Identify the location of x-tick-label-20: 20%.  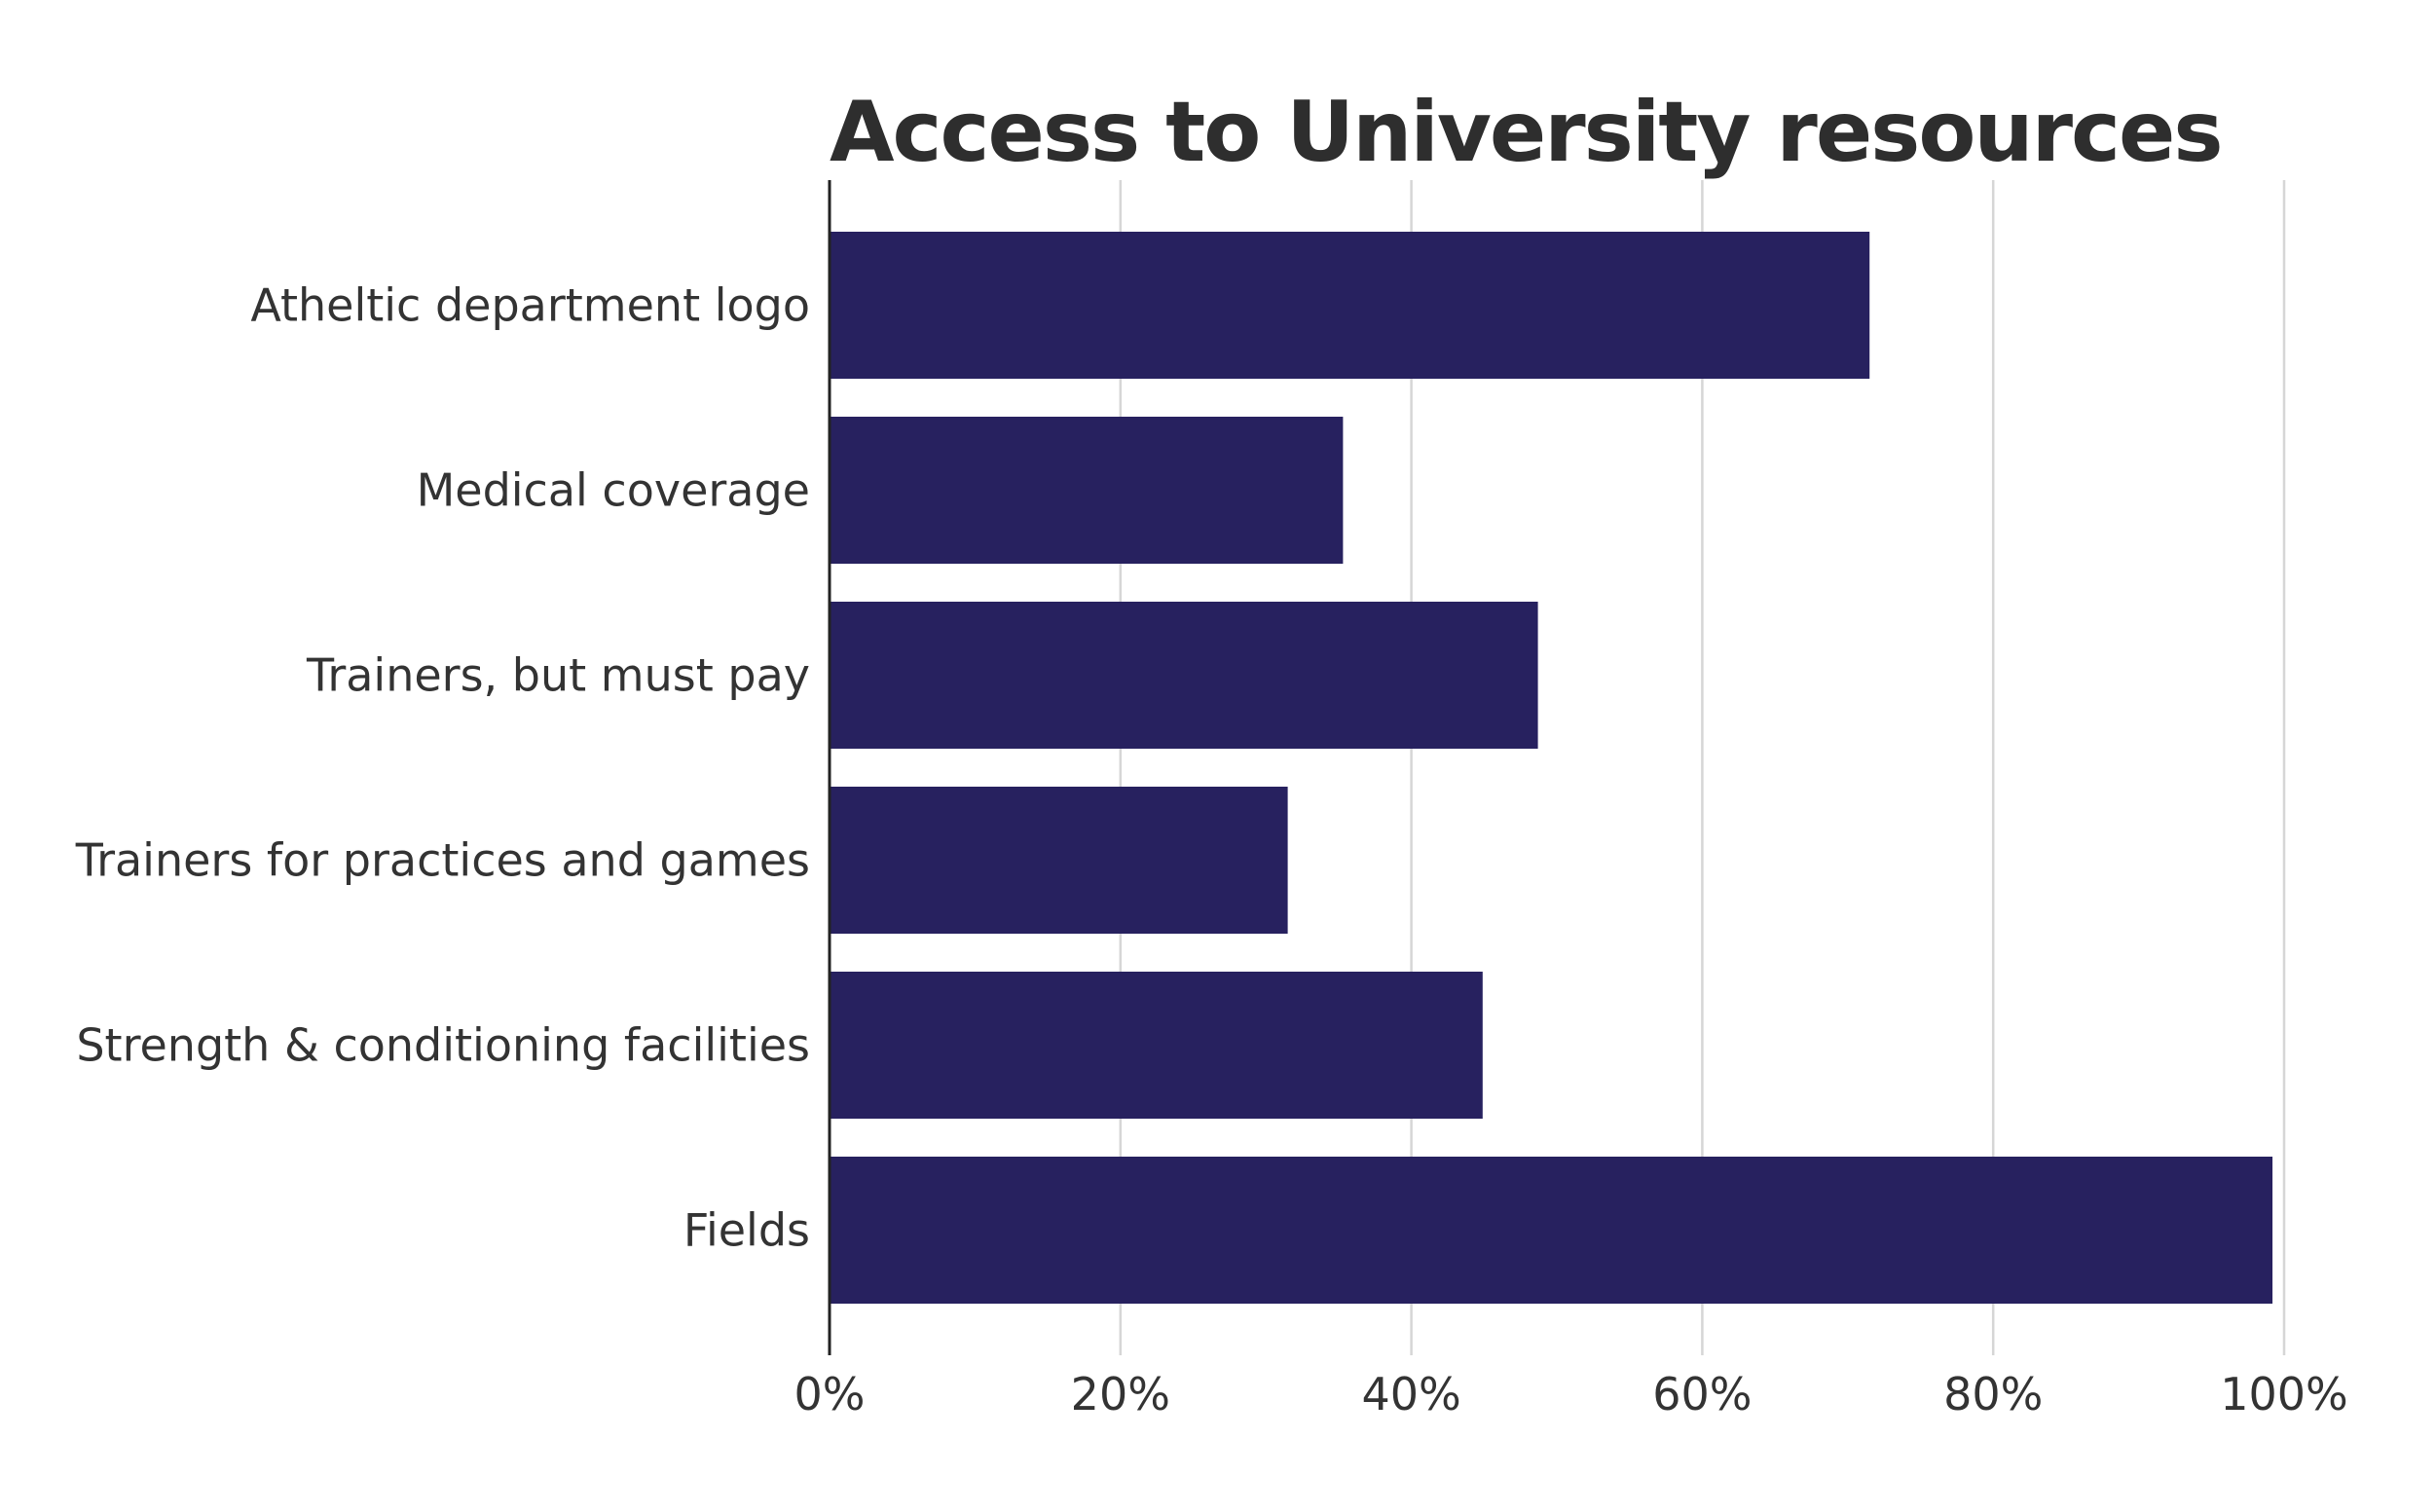
(1120, 1394).